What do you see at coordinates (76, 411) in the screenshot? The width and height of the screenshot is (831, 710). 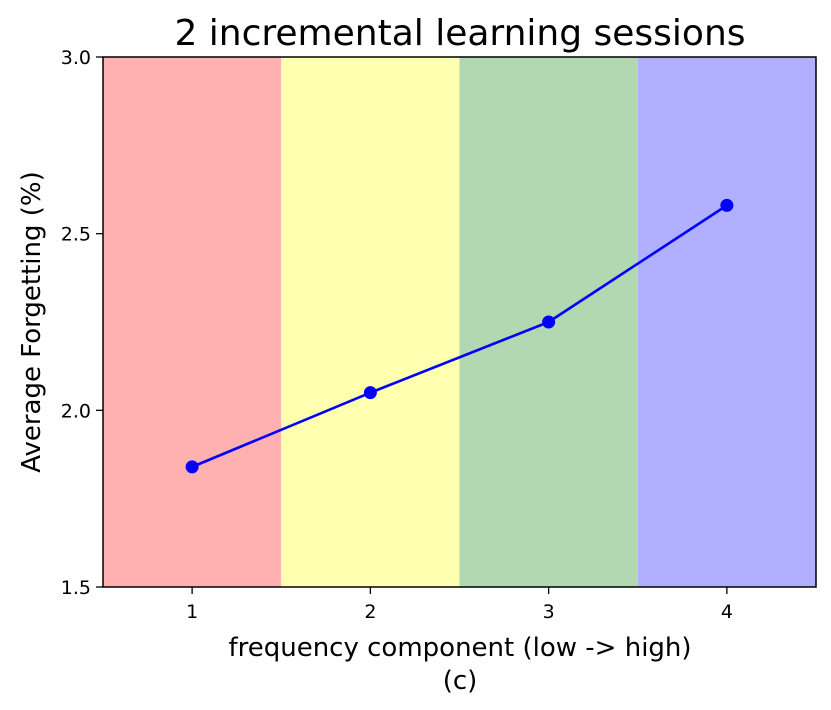 I see `y-tick-label: 2.0` at bounding box center [76, 411].